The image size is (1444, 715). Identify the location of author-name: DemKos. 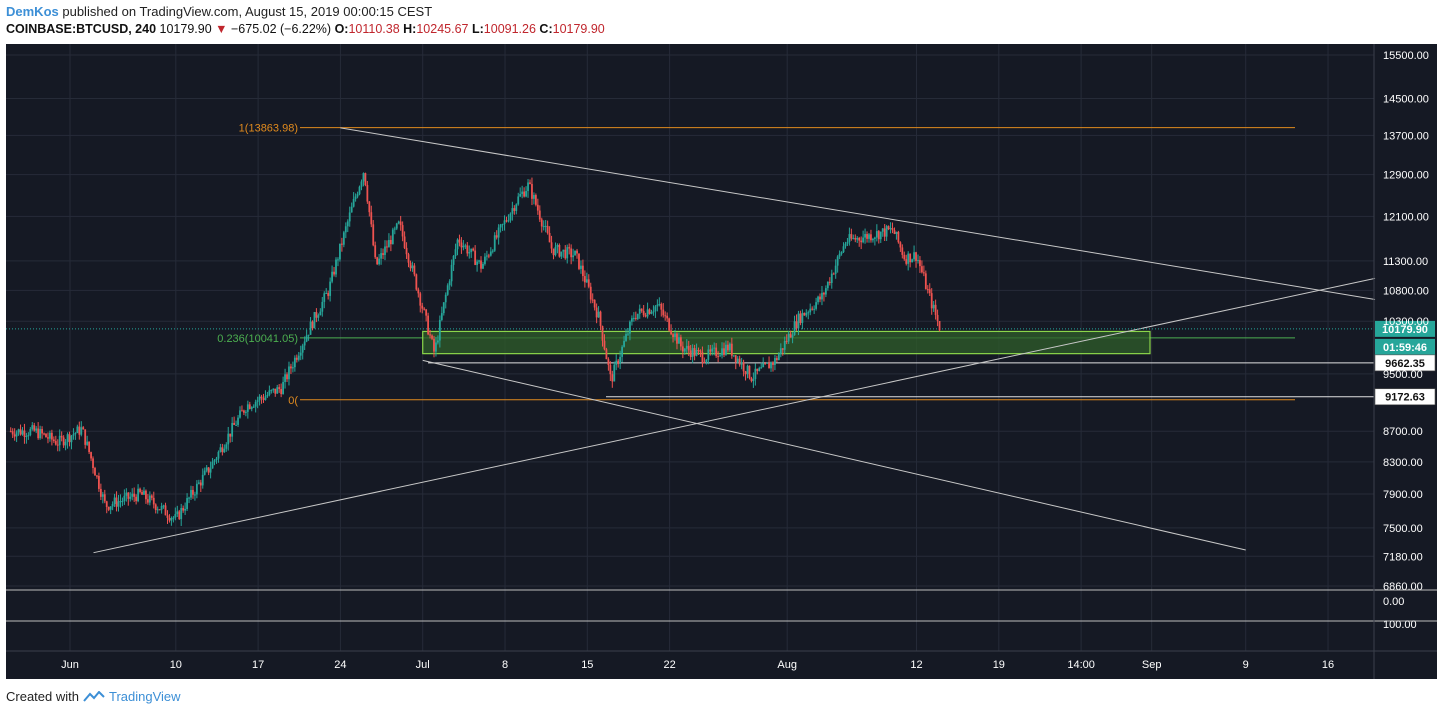
(32, 11).